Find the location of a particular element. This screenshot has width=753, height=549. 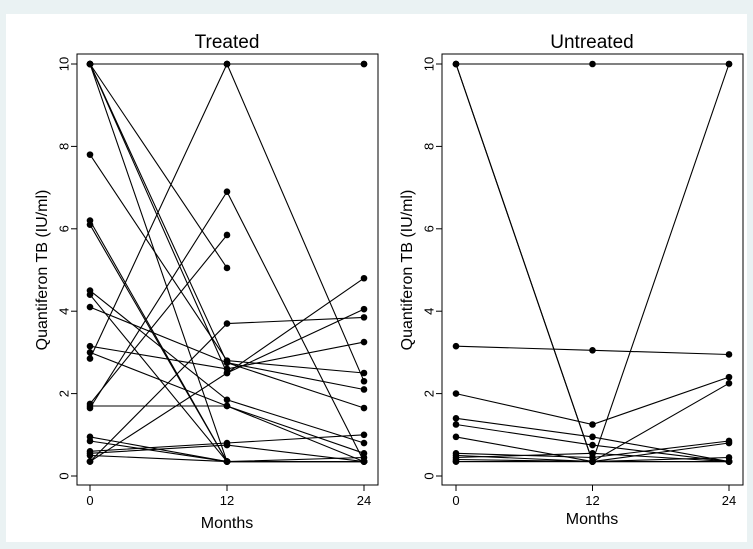

treated-y-tick-label: 6 is located at coordinates (64, 228).